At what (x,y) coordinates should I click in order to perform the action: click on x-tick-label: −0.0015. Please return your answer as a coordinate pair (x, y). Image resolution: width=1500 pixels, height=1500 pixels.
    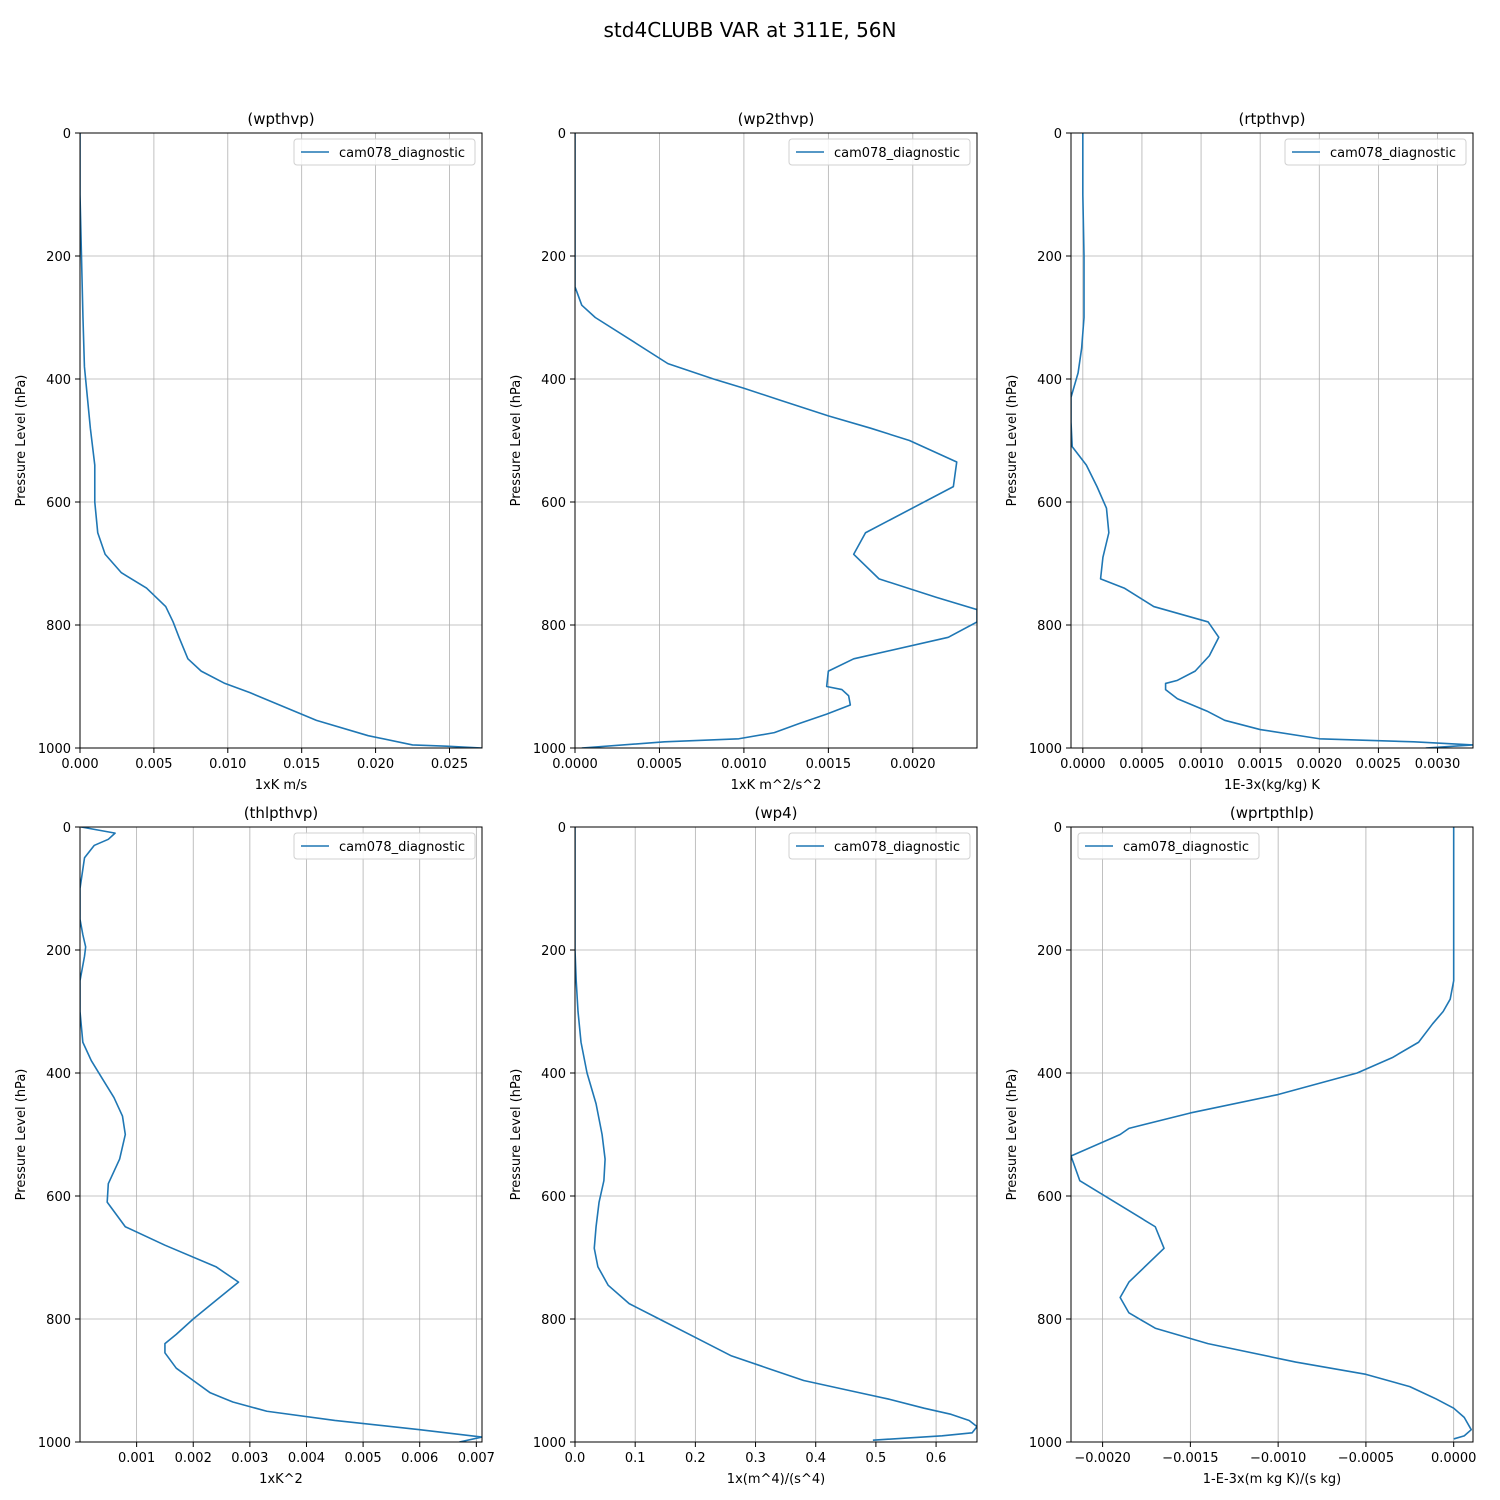
    Looking at the image, I should click on (1190, 1458).